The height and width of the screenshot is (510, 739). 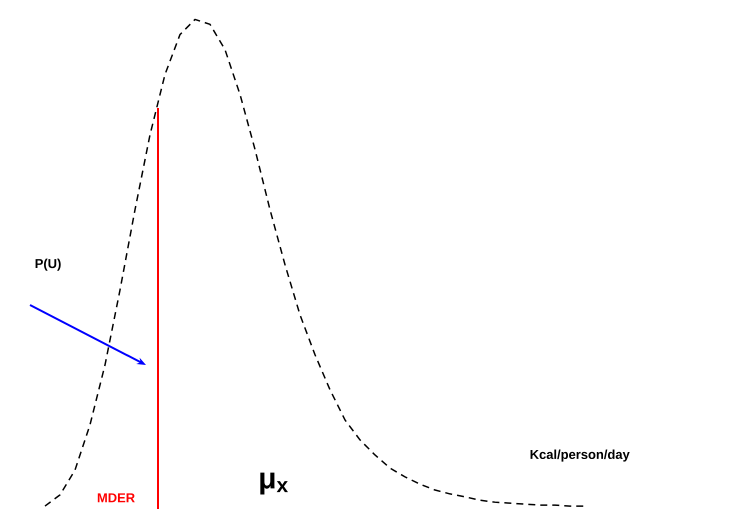 What do you see at coordinates (580, 456) in the screenshot?
I see `x-axis-title: Kcal/person/day` at bounding box center [580, 456].